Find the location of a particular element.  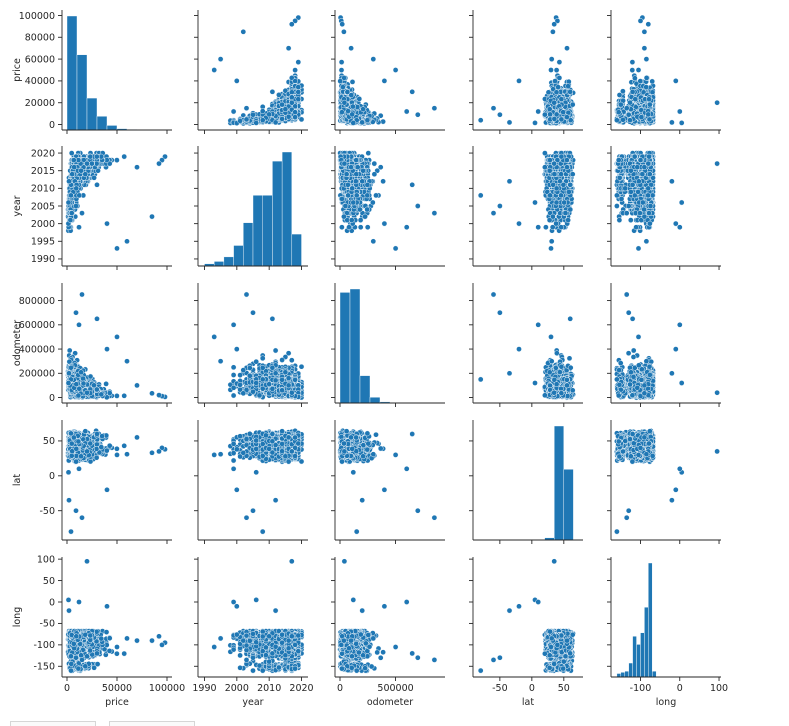

panel-price-vs-year is located at coordinates (251, 72).